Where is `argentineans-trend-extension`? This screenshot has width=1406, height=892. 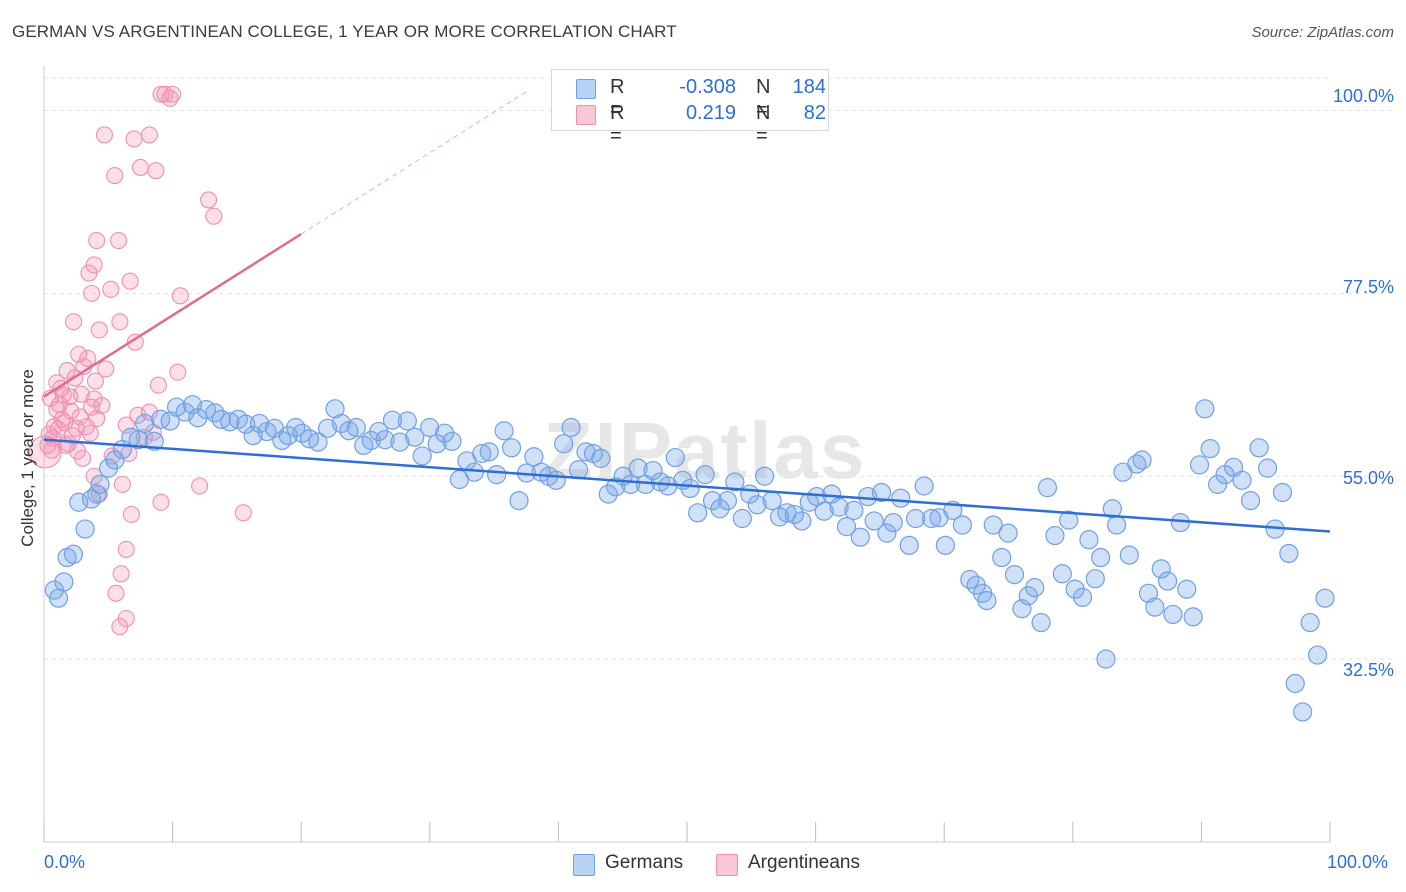
argentineans-trend-extension is located at coordinates (413, 163).